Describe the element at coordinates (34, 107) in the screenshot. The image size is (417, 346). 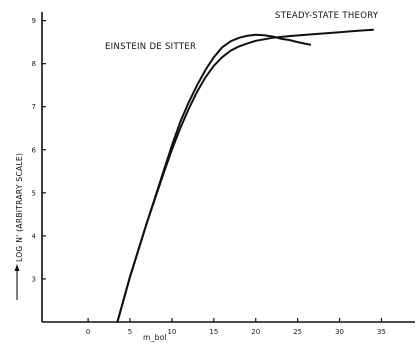
I see `y-tick-label: 7` at that location.